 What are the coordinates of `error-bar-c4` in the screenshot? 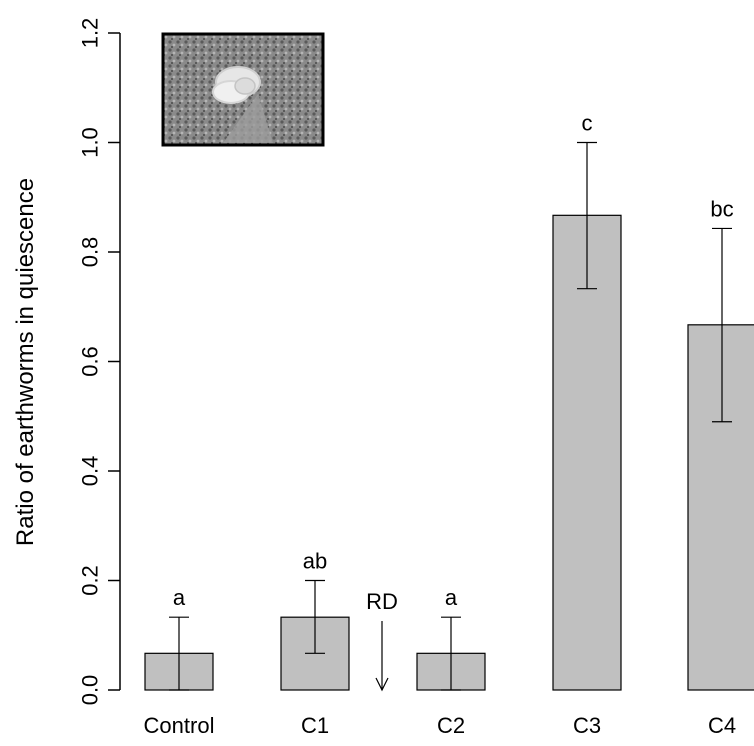 It's located at (722, 325).